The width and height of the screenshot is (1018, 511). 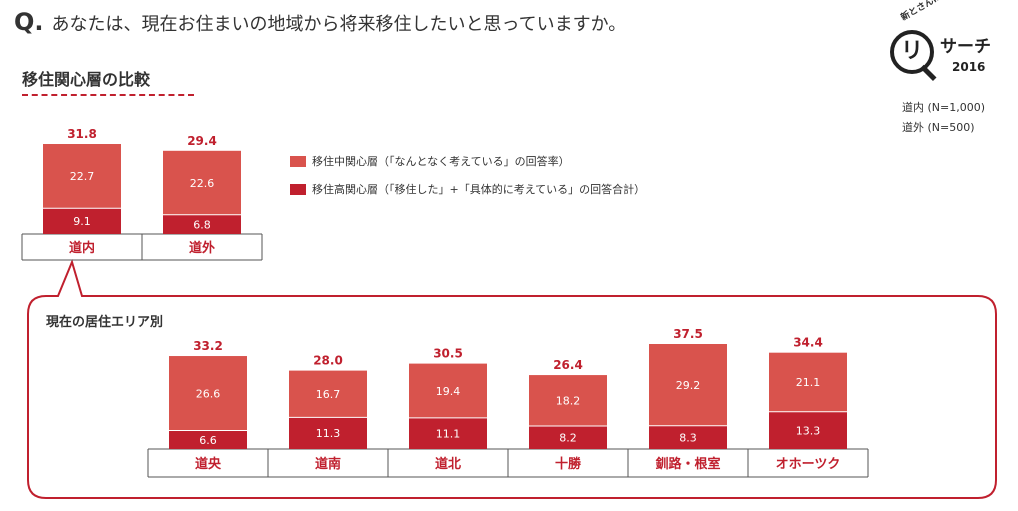 I want to click on label-middle-1: 16.7, so click(x=328, y=394).